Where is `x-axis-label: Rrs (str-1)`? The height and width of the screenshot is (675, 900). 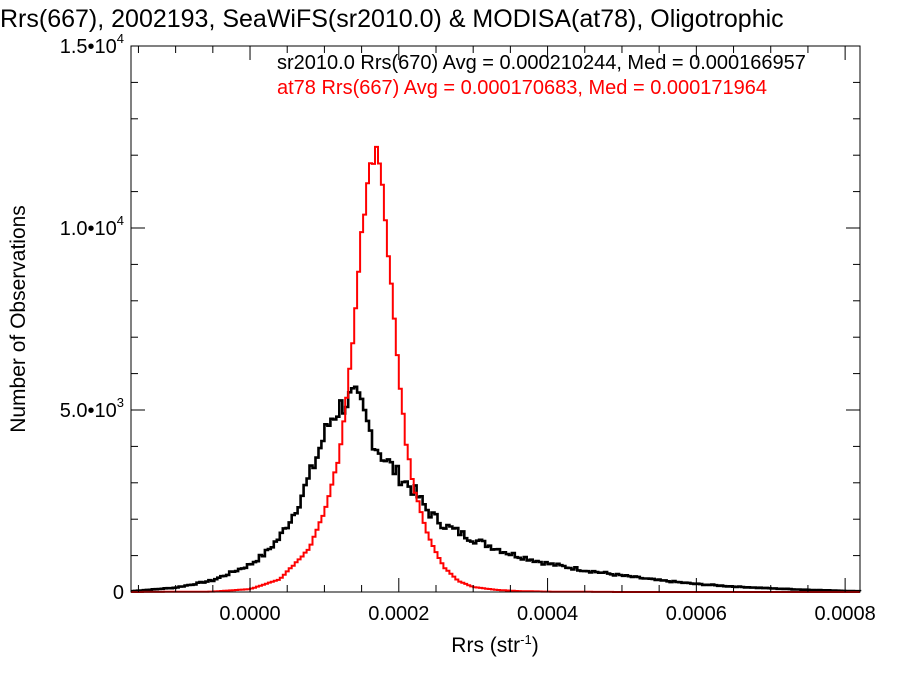 x-axis-label: Rrs (str-1) is located at coordinates (494, 644).